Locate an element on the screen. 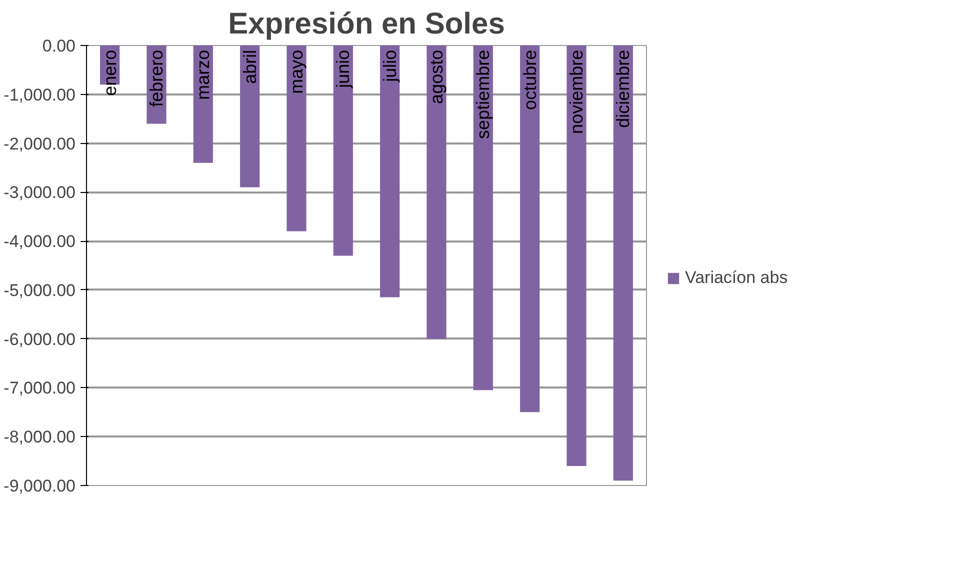 Image resolution: width=959 pixels, height=578 pixels. y-tick-label: -4,000.00 is located at coordinates (40, 242).